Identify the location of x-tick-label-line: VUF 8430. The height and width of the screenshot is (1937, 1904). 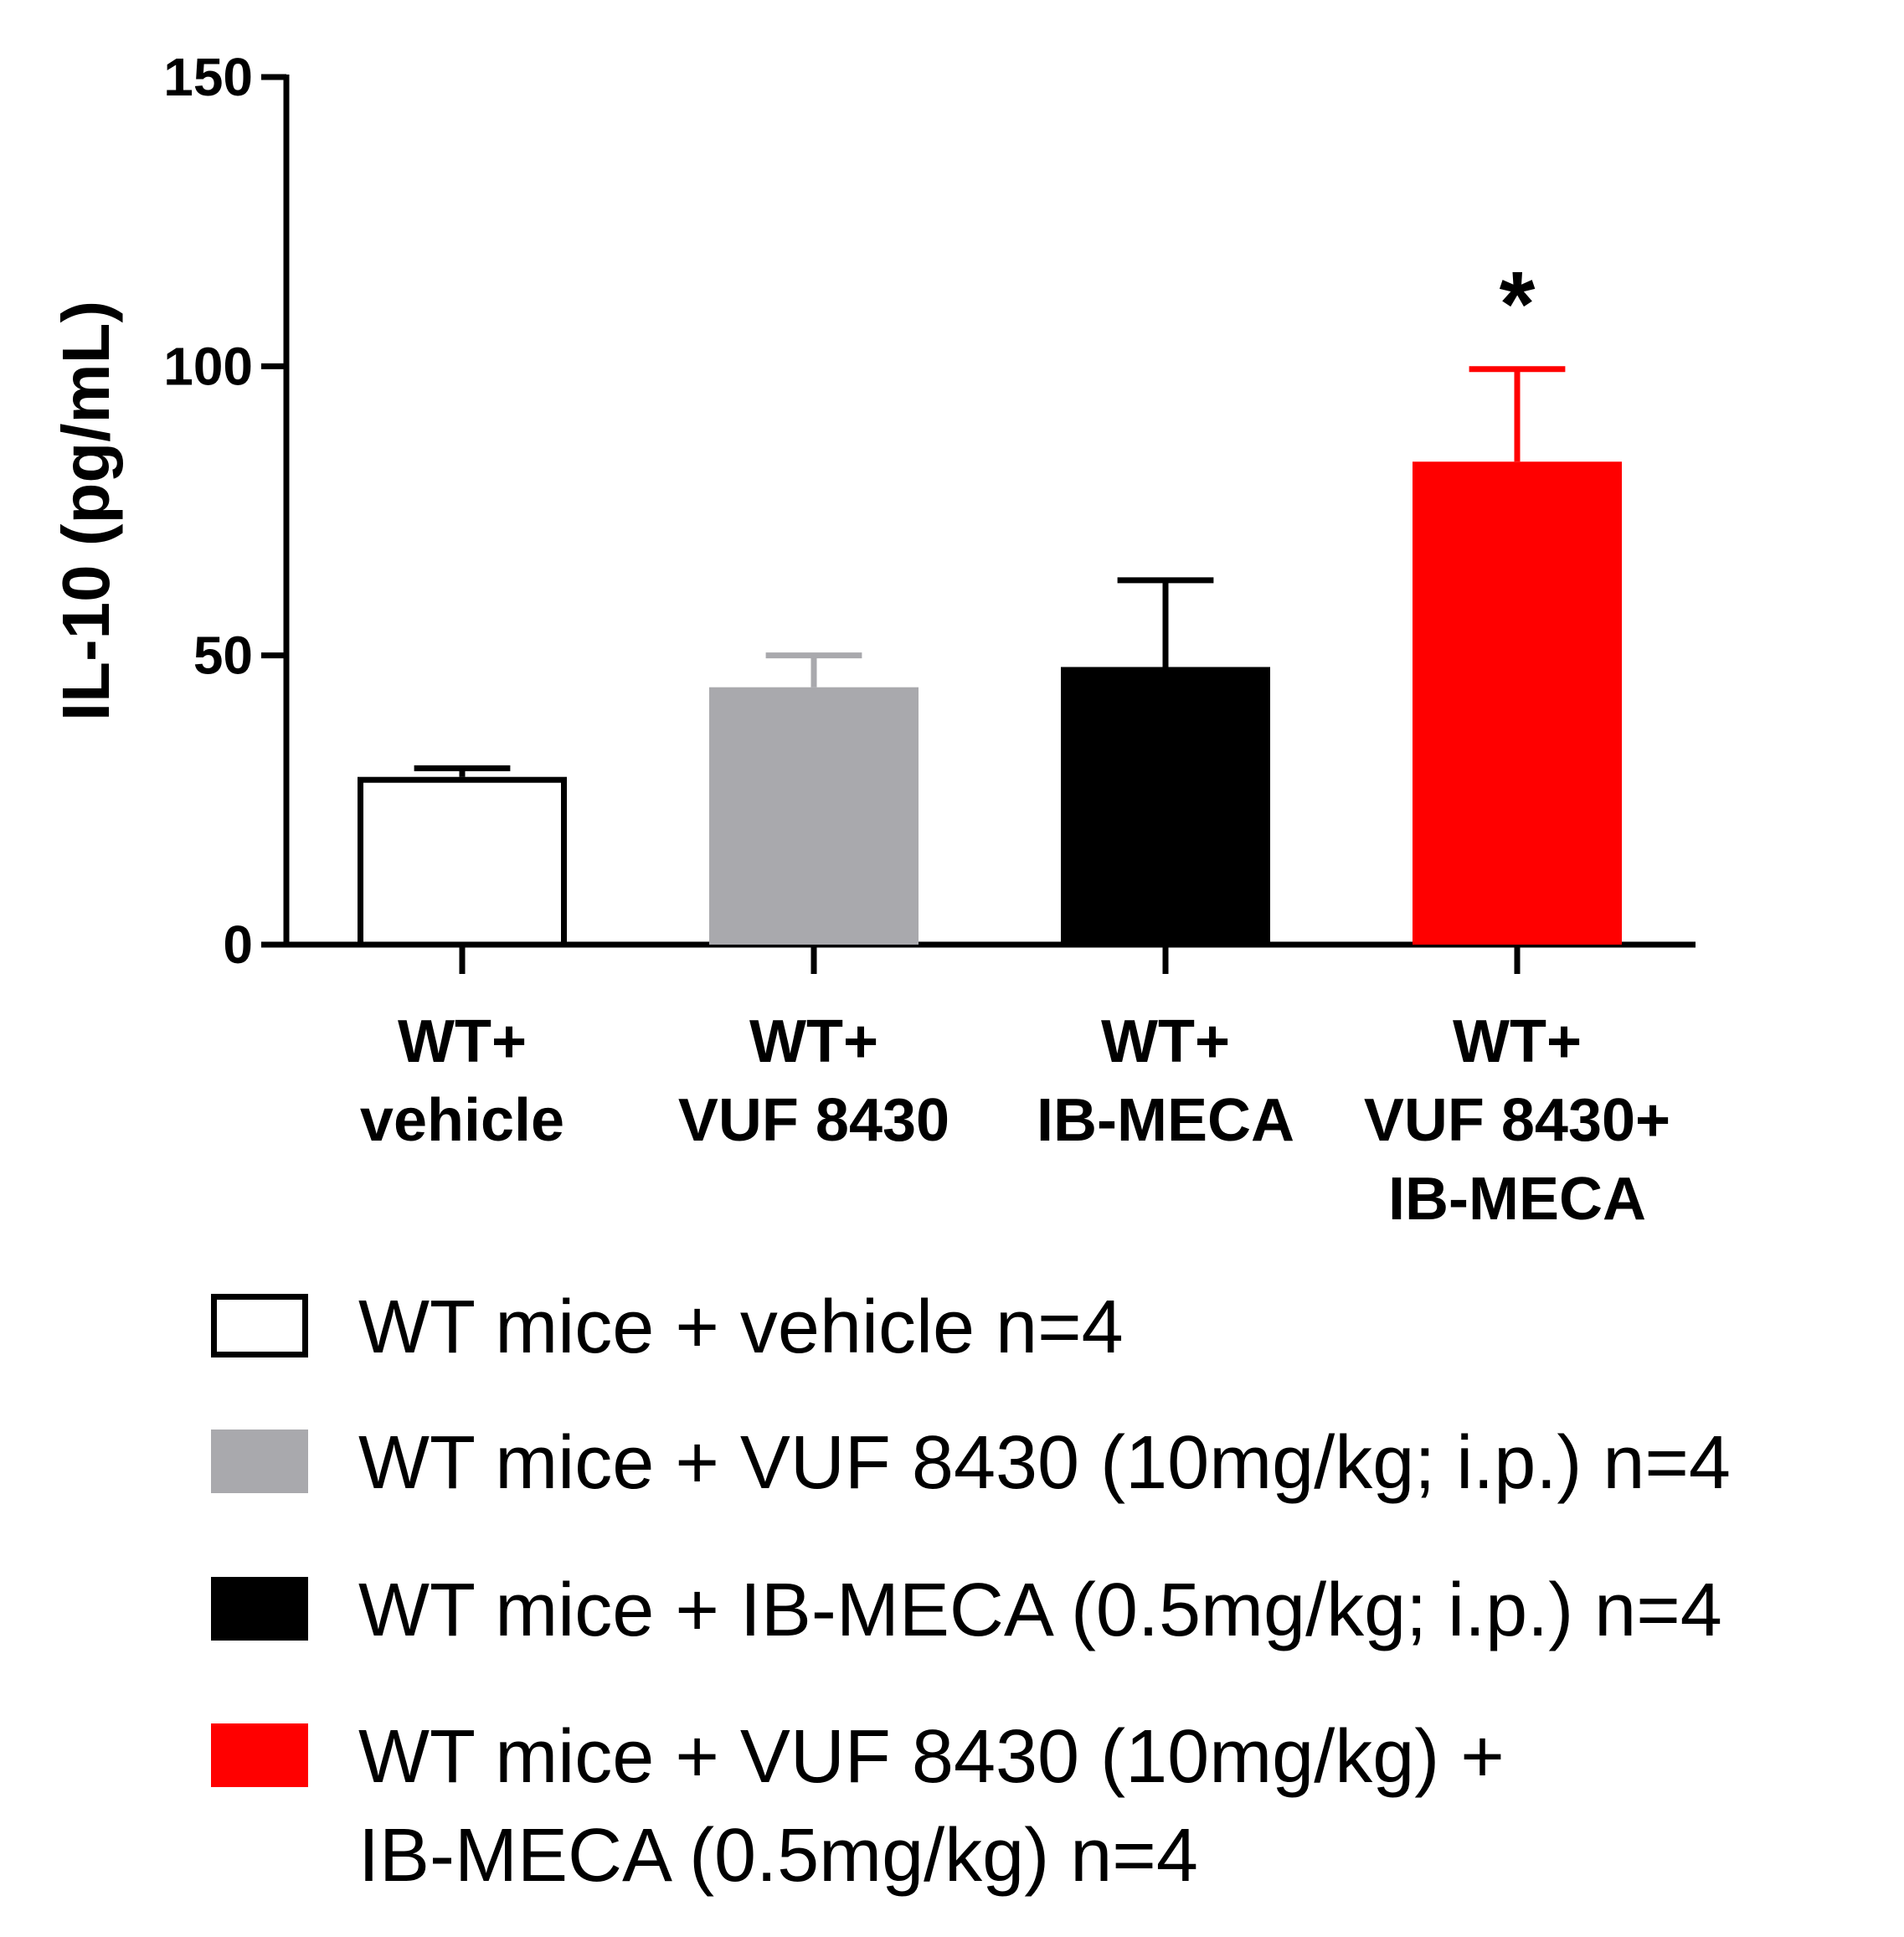
(813, 1121).